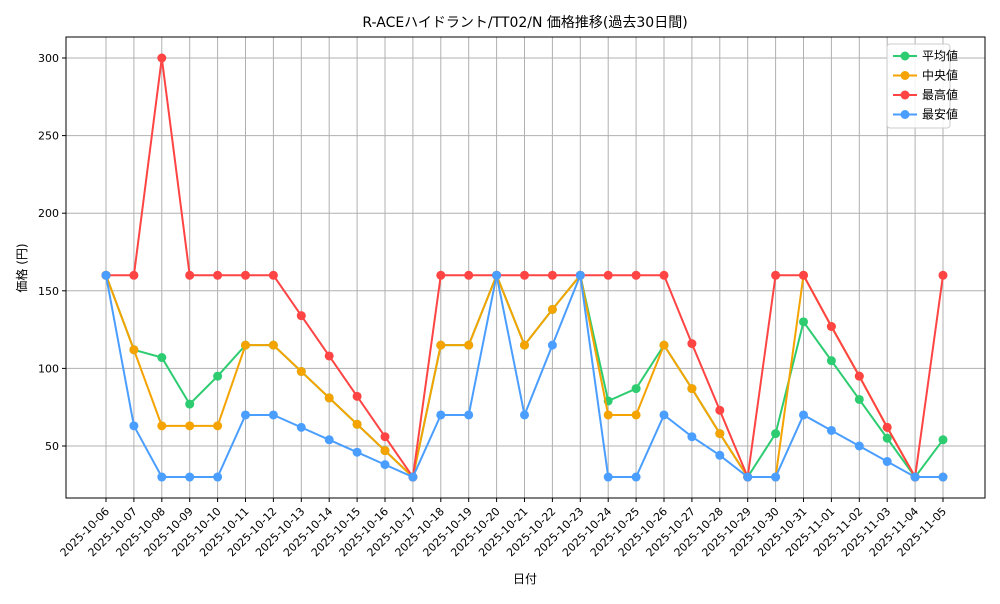 The height and width of the screenshot is (604, 1000). I want to click on y-tick-label: 200, so click(48, 213).